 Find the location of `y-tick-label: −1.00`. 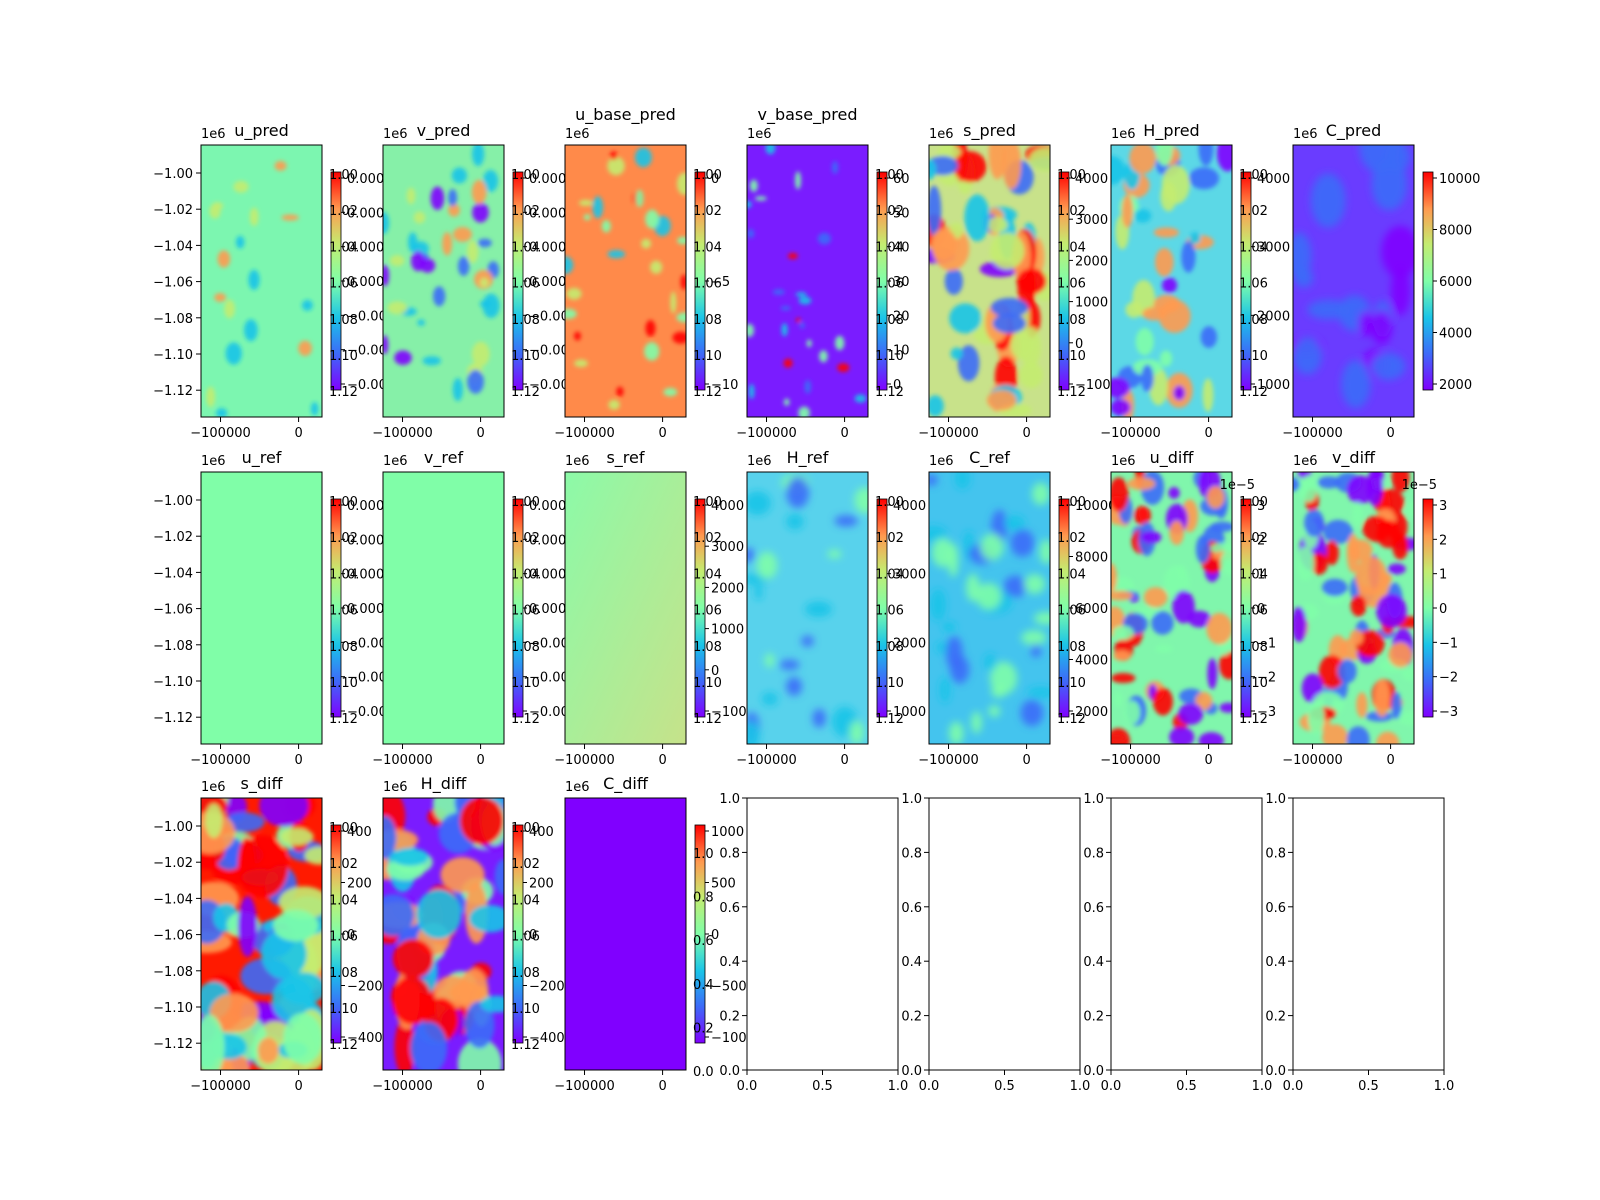

y-tick-label: −1.00 is located at coordinates (173, 827).